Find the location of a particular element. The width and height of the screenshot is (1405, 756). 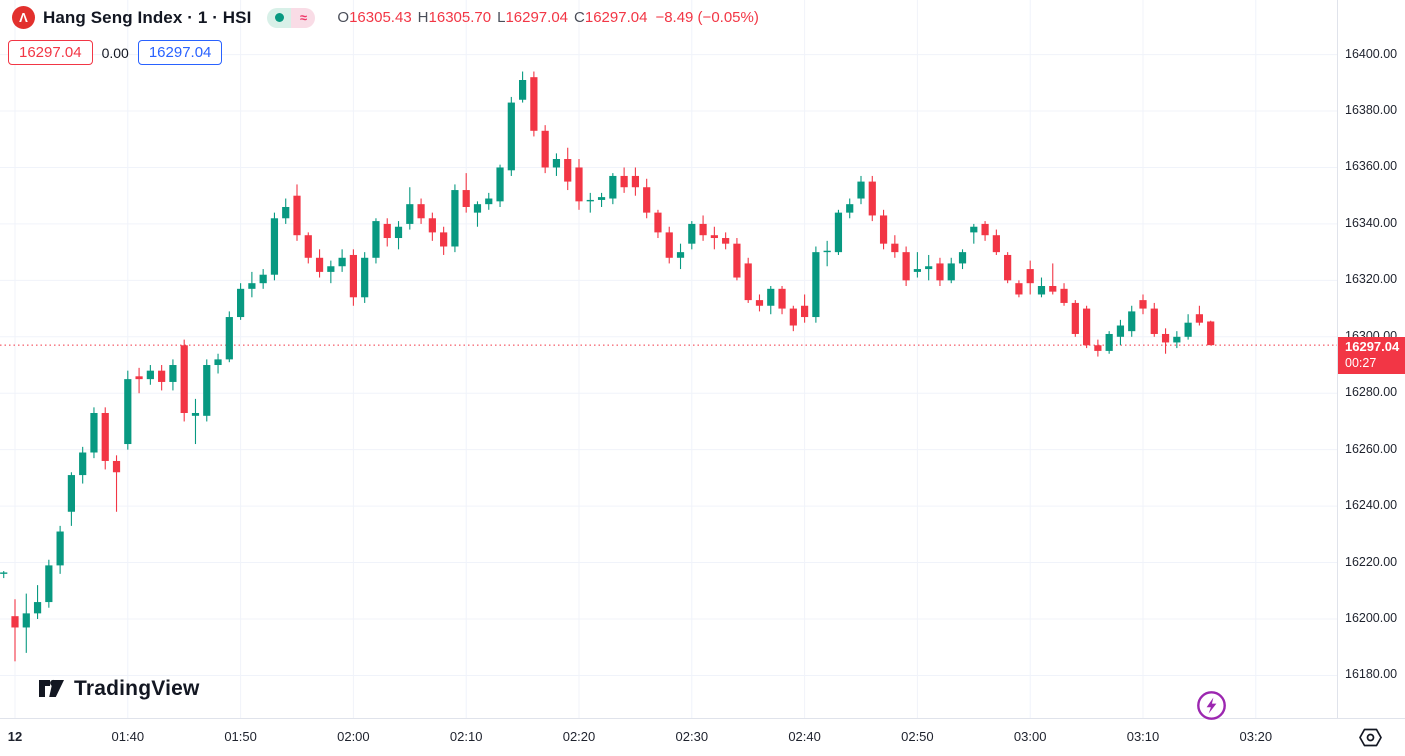

price-tick-label: 16260.00 is located at coordinates (1371, 448).